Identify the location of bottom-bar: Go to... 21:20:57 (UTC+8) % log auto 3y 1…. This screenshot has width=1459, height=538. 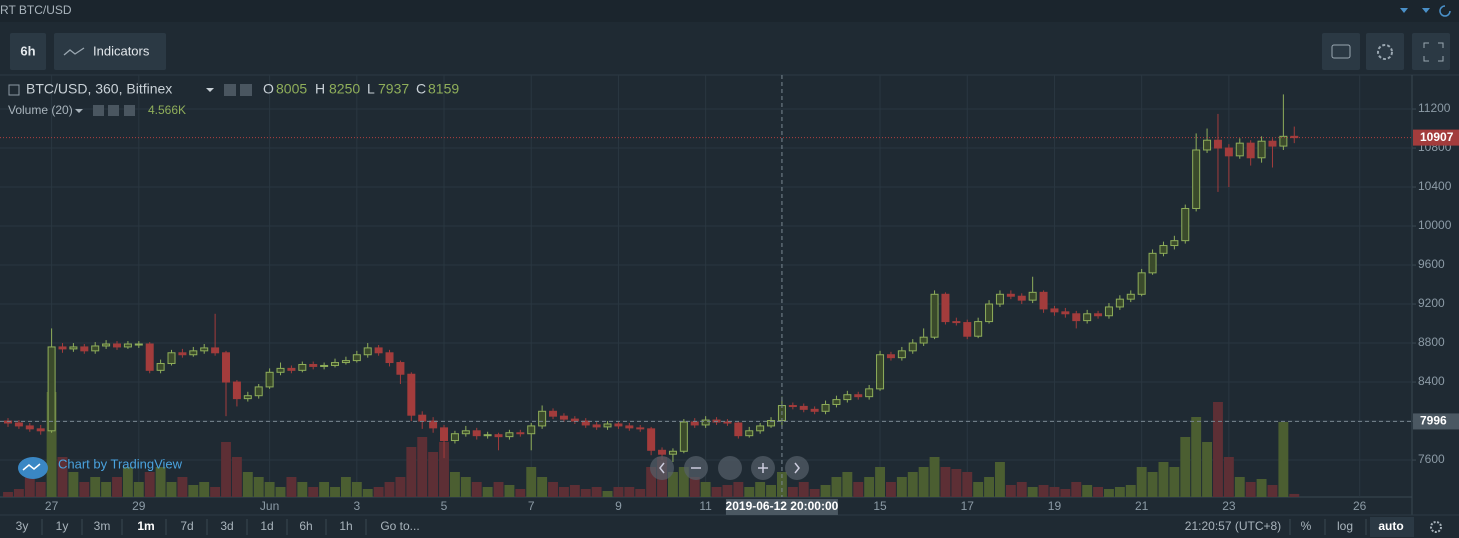
(729, 527).